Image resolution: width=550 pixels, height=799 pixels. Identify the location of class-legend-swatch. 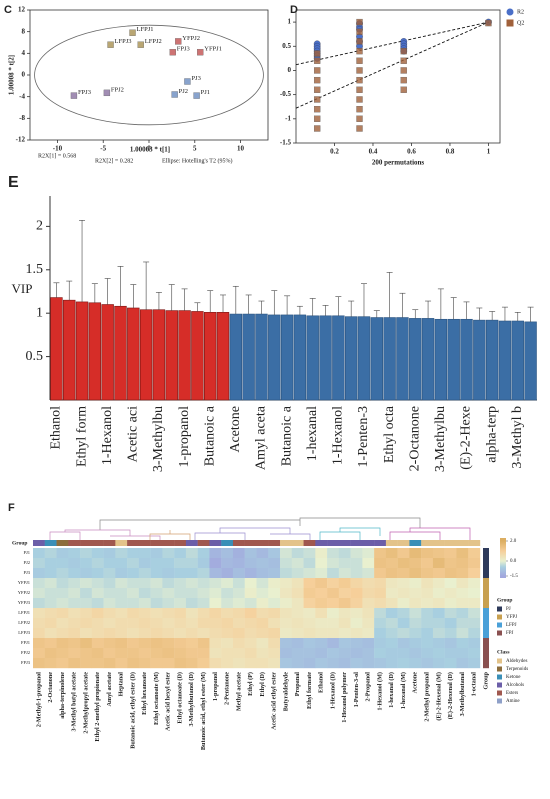
(499, 693).